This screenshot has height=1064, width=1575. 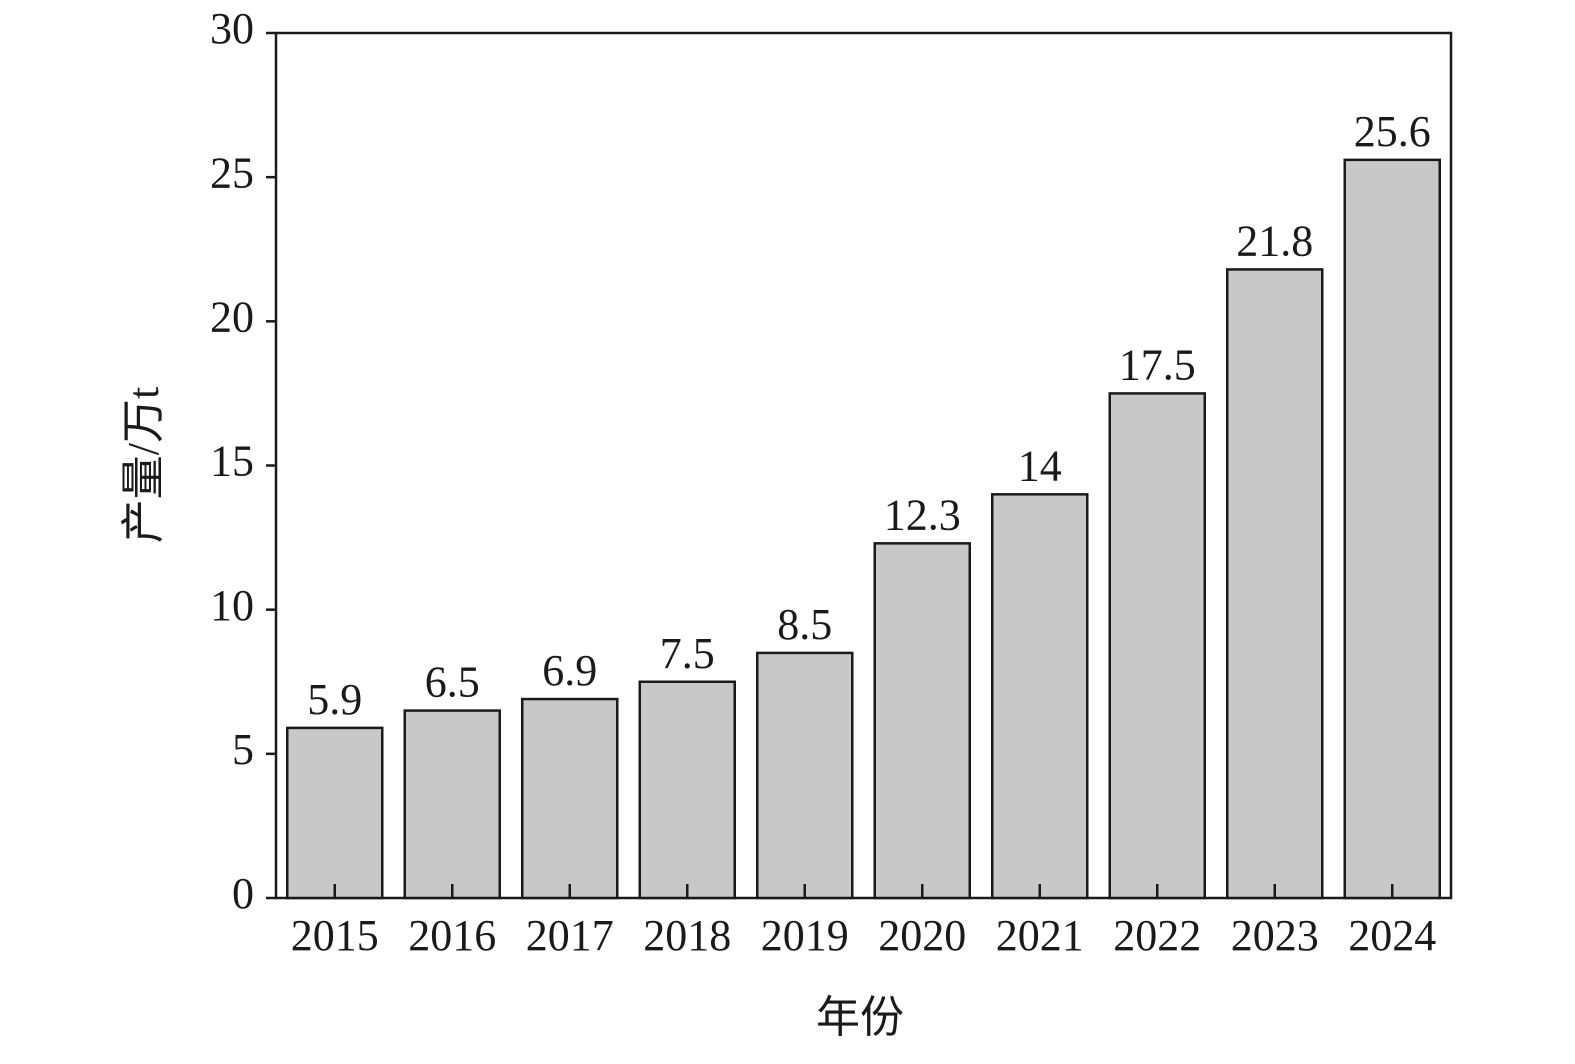 What do you see at coordinates (232, 461) in the screenshot?
I see `y-tick-label: 15` at bounding box center [232, 461].